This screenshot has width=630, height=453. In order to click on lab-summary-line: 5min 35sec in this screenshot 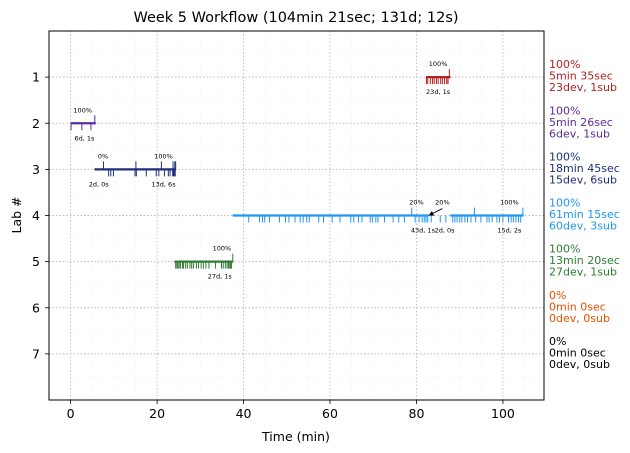, I will do `click(581, 76)`.